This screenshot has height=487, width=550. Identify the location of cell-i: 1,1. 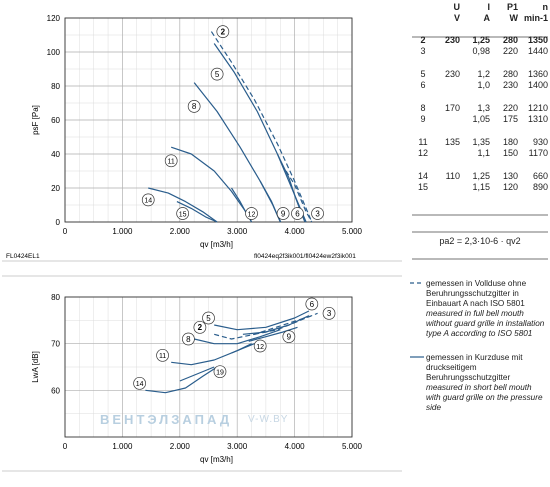
(483, 153).